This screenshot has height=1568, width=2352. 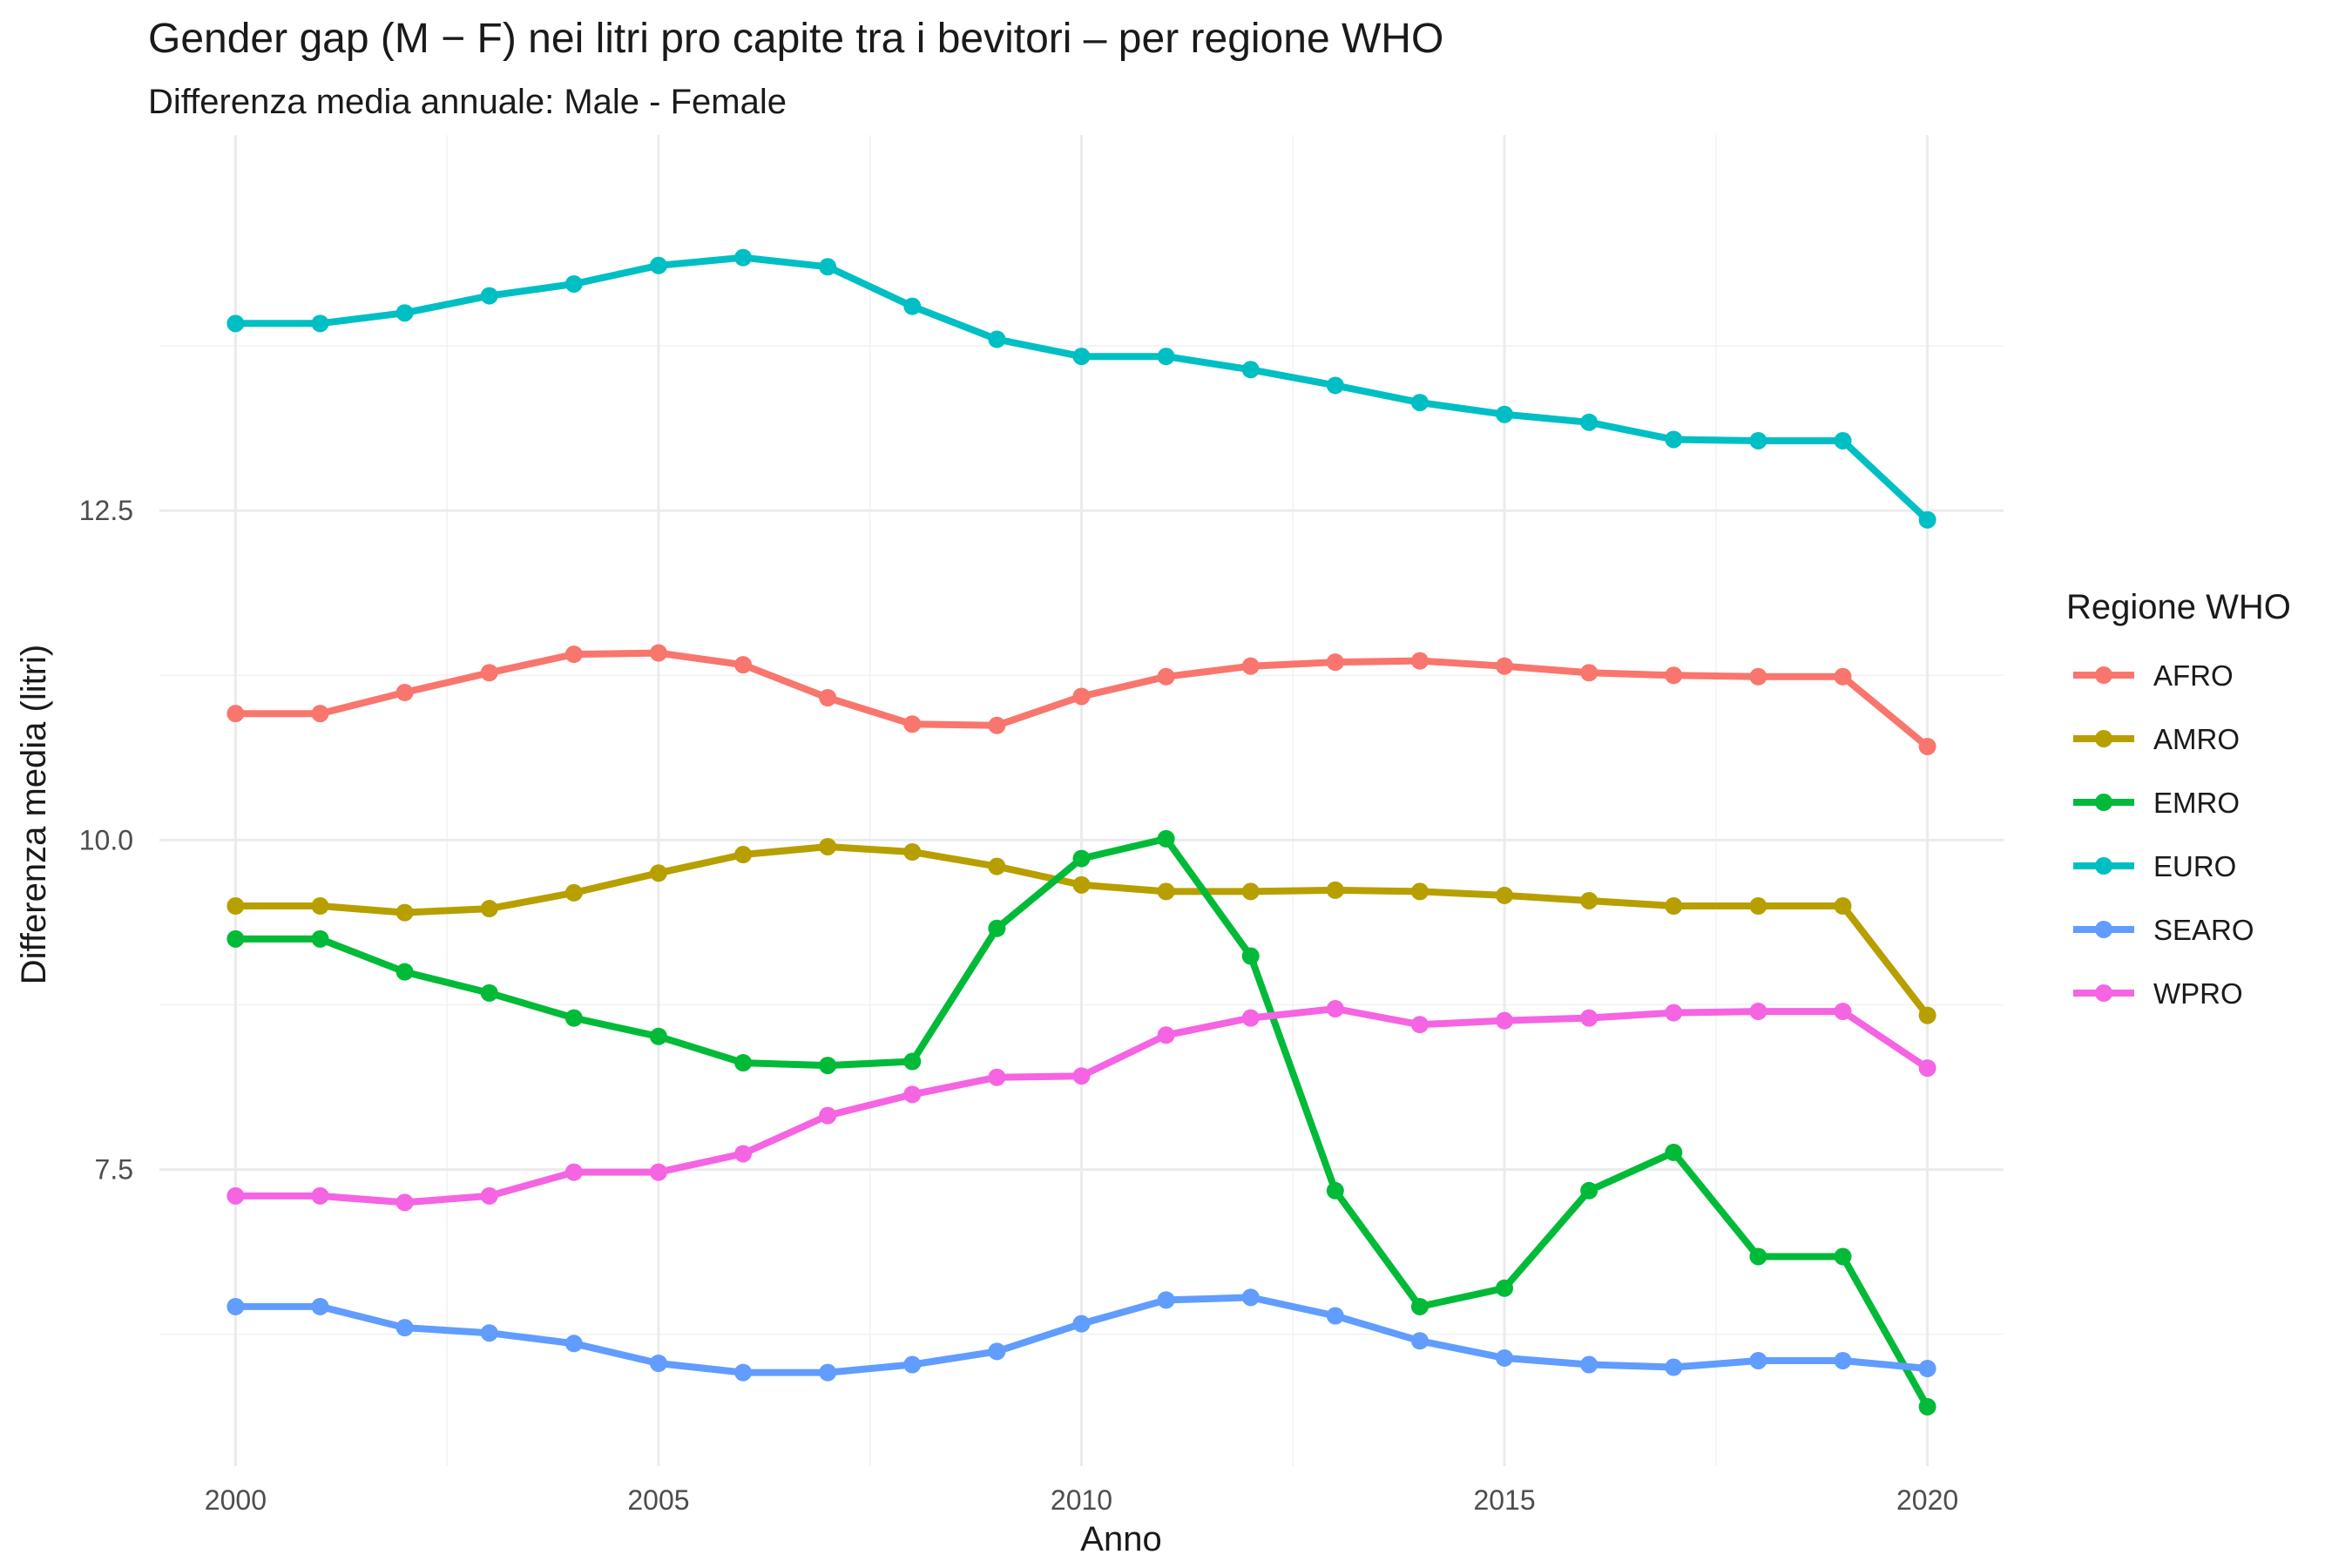 What do you see at coordinates (1081, 1500) in the screenshot?
I see `x-tick-label: 2010` at bounding box center [1081, 1500].